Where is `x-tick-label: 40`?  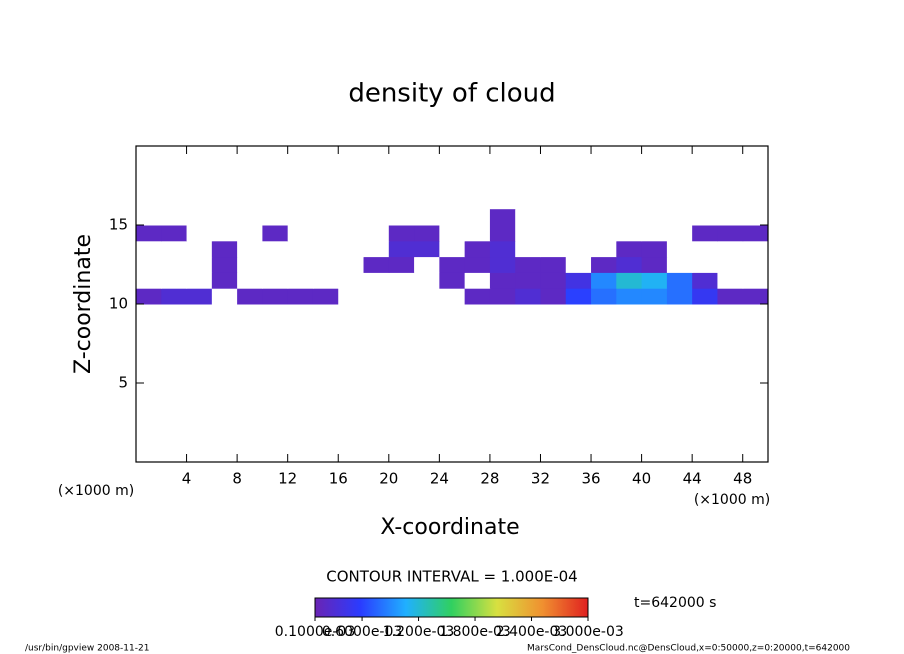 x-tick-label: 40 is located at coordinates (641, 479).